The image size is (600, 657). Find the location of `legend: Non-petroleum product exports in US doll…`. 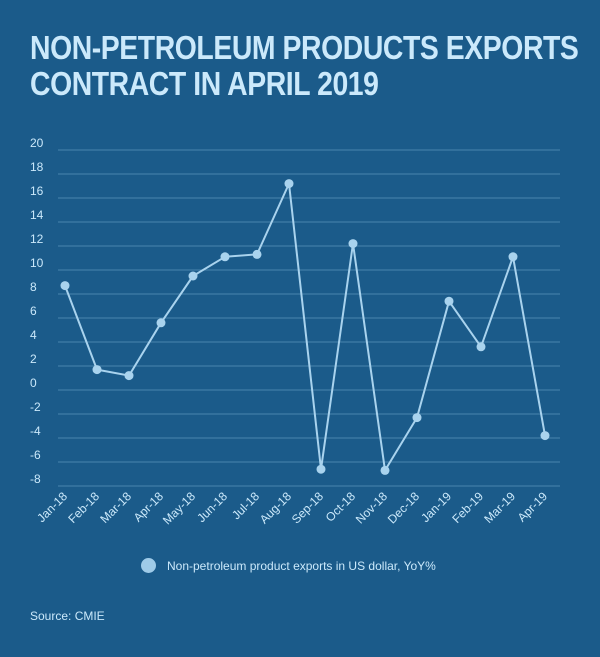

legend: Non-petroleum product exports in US doll… is located at coordinates (288, 565).